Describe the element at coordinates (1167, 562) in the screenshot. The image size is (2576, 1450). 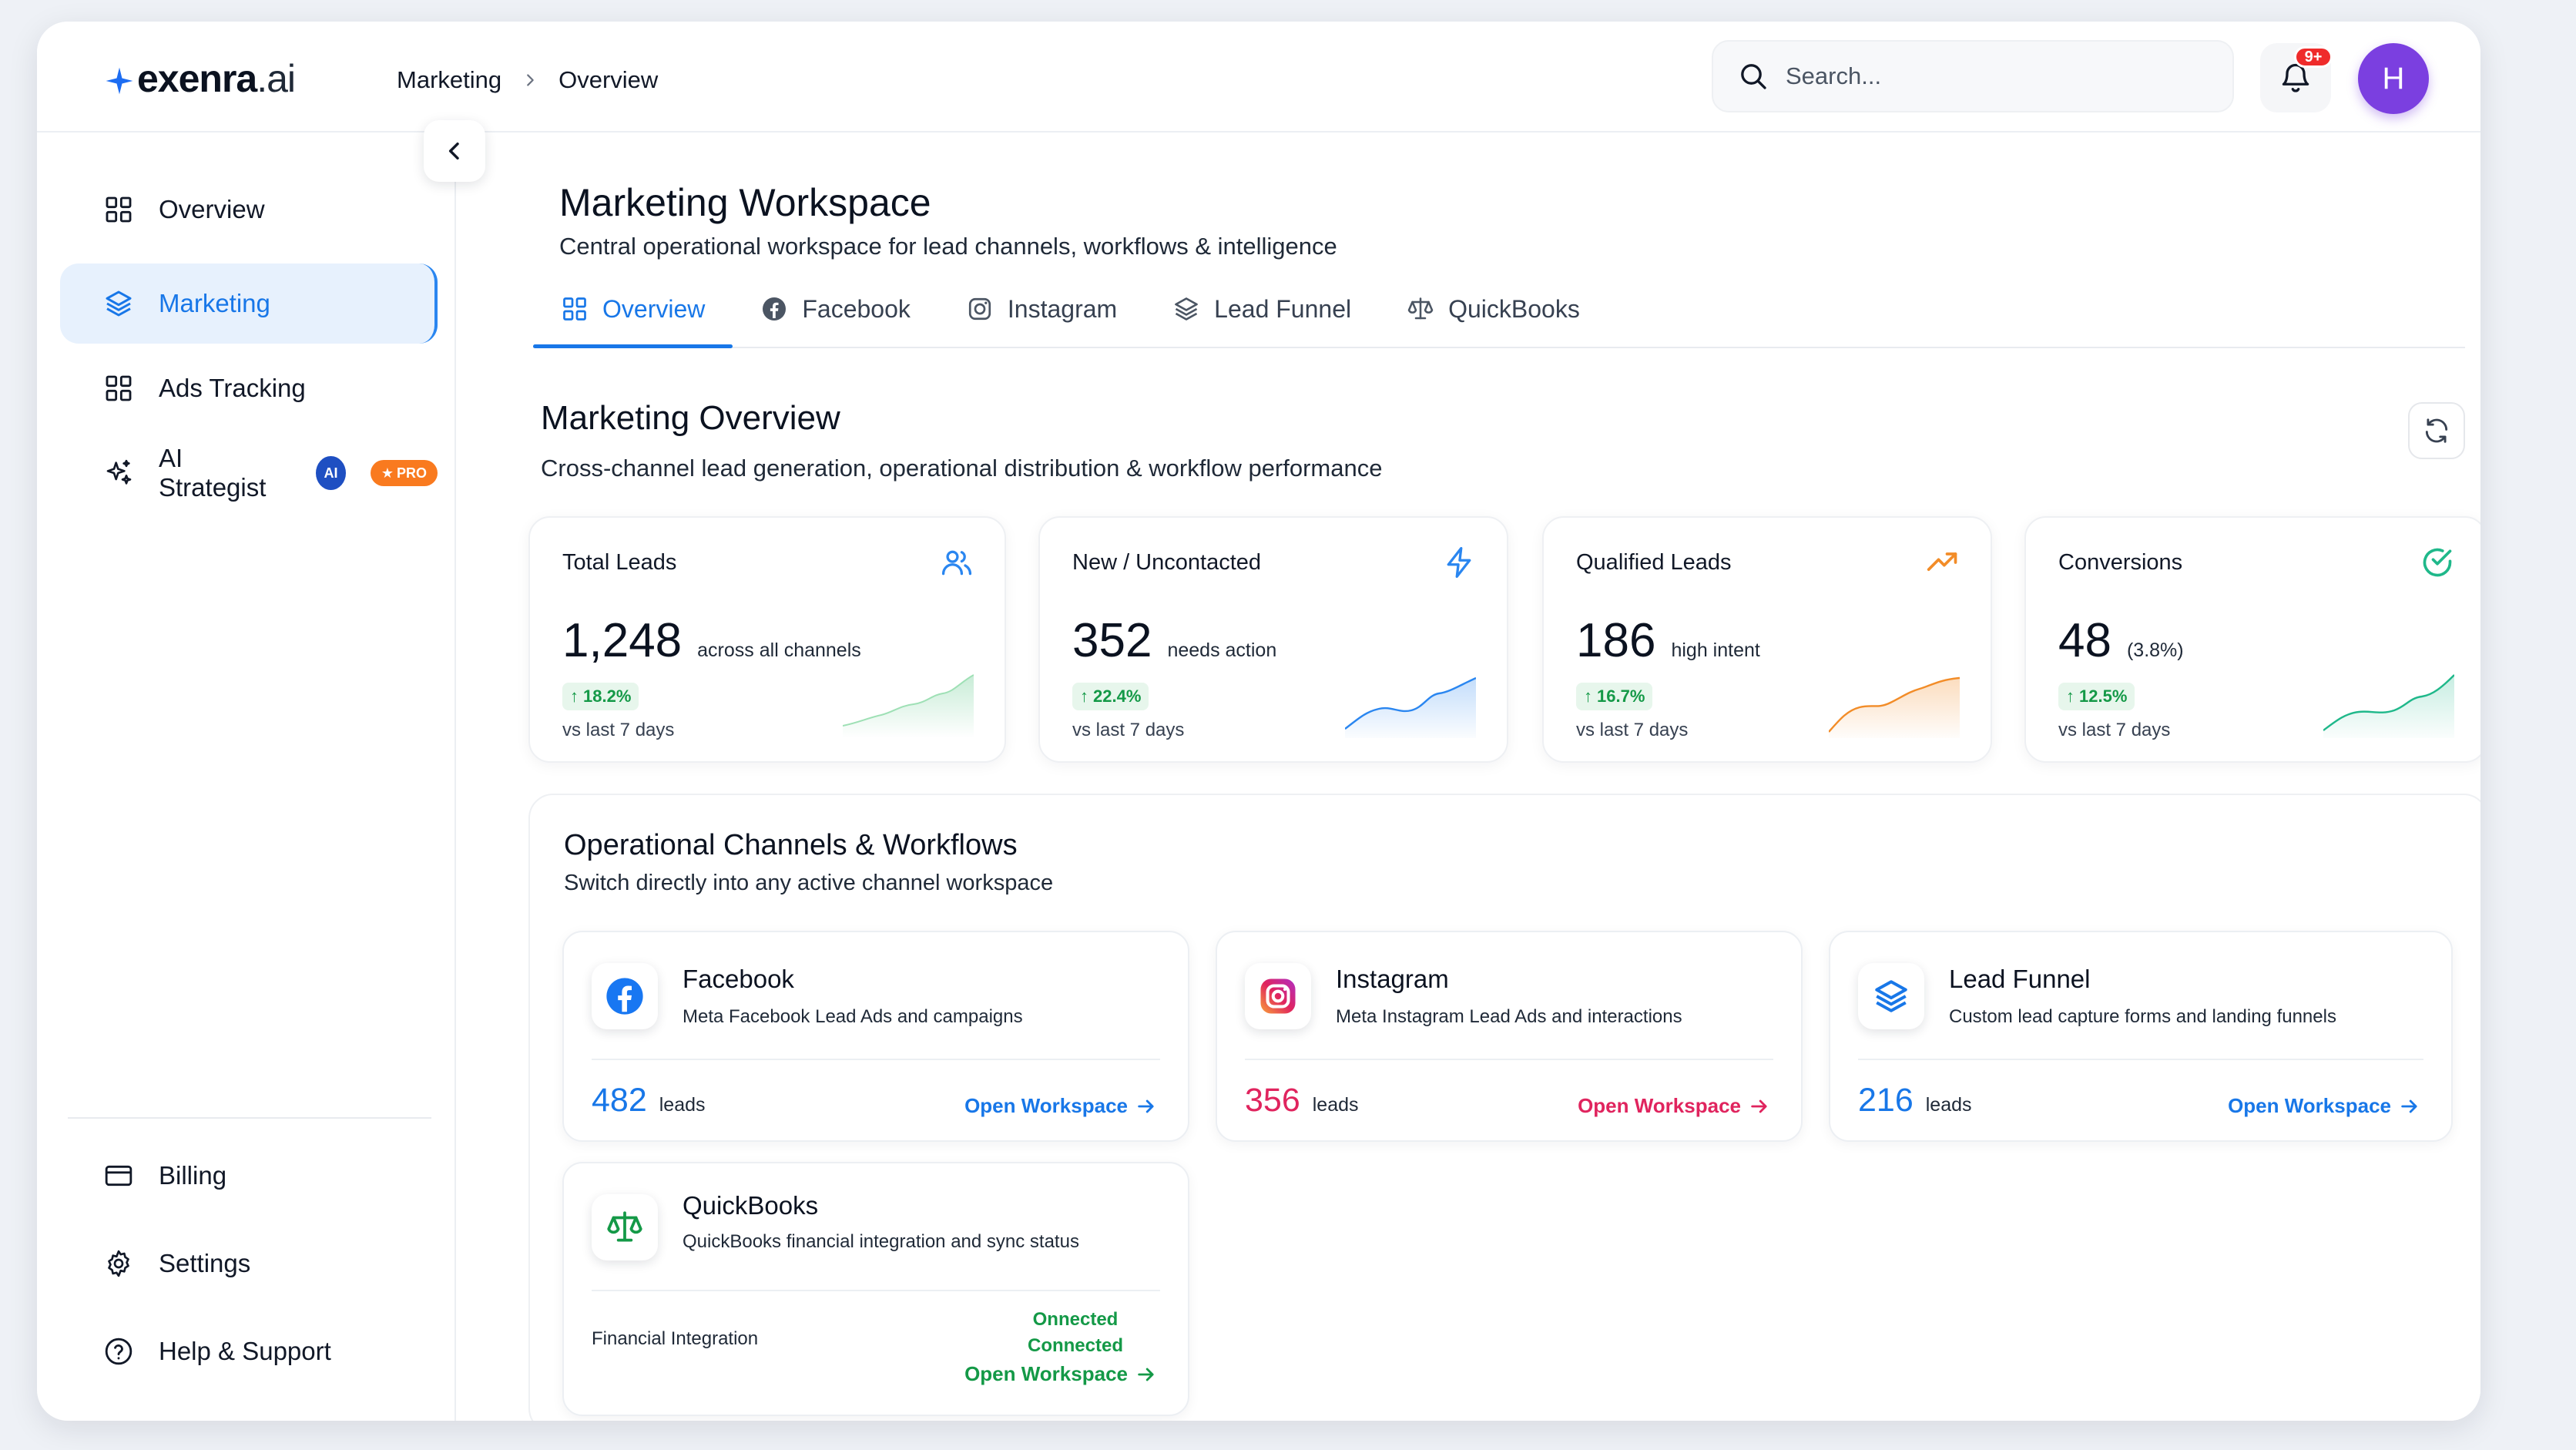
I see `stat-label: New / Uncontacted` at that location.